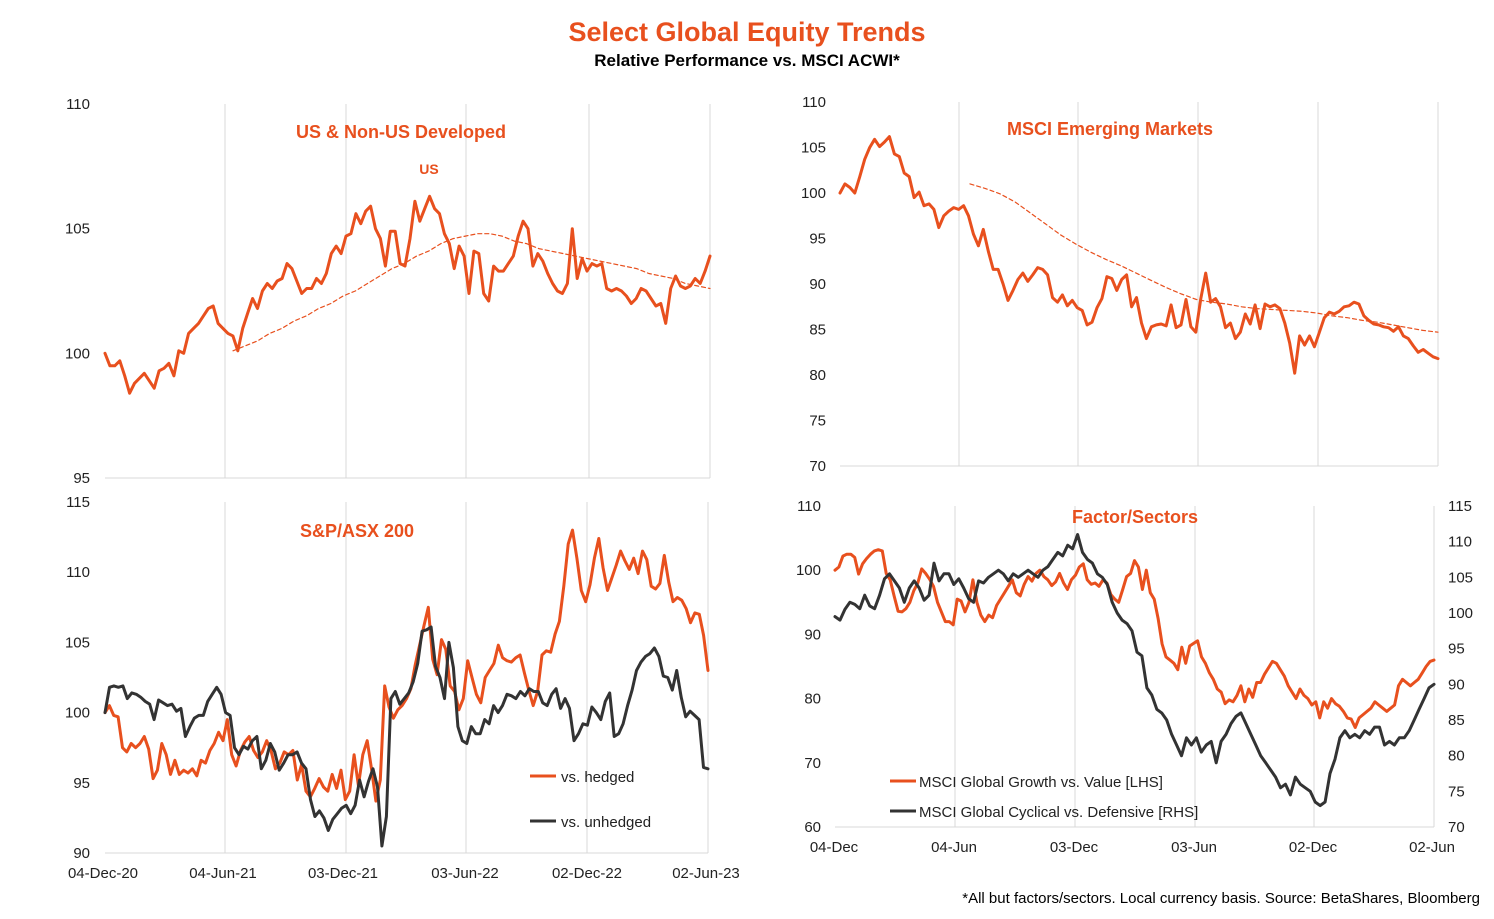 This screenshot has height=919, width=1494. What do you see at coordinates (77, 713) in the screenshot?
I see `y-tick-label-asx-2: 100` at bounding box center [77, 713].